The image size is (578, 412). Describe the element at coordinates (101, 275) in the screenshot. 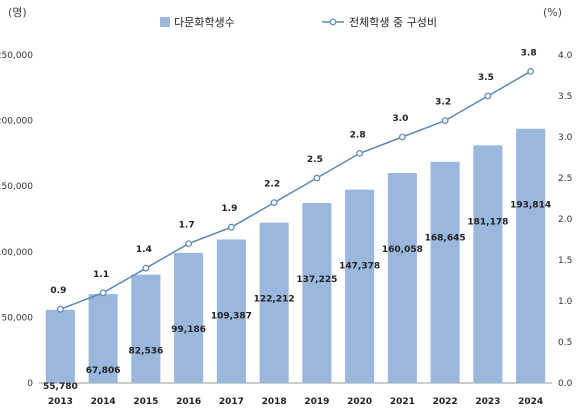

I see `line-value-label: 1.1` at that location.